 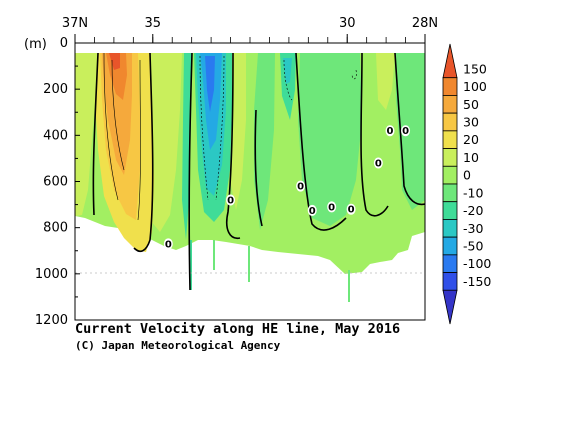 I want to click on colorbar-label: 150, so click(x=475, y=68).